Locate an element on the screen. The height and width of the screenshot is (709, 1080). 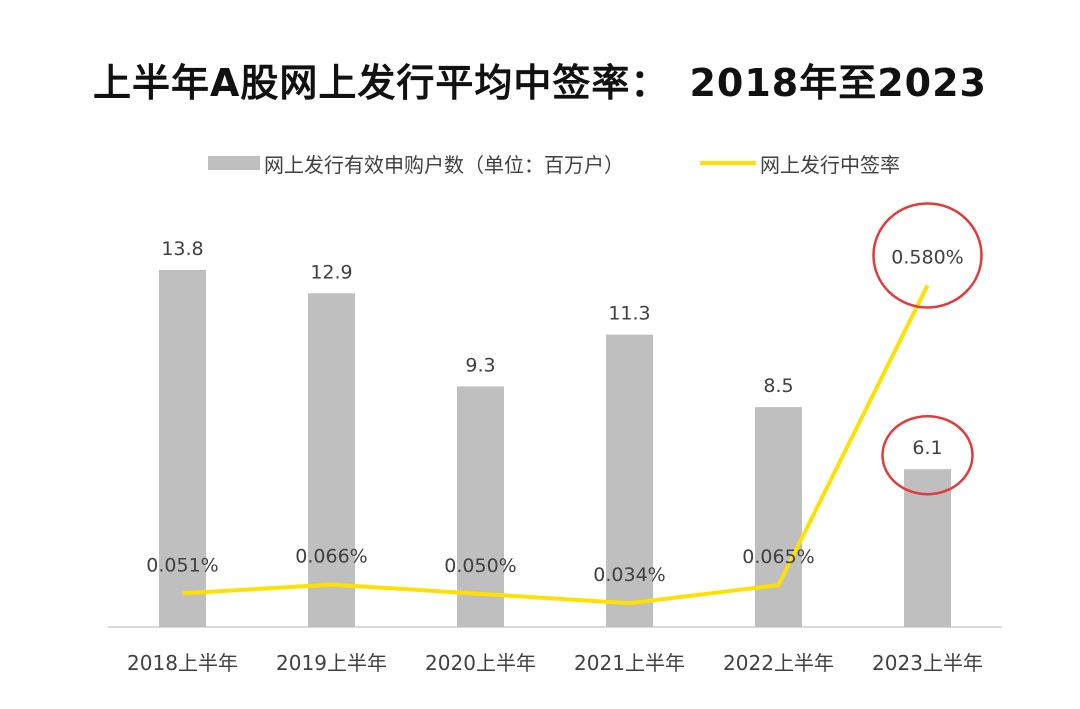
legend-item-line: 网上发行中签率 is located at coordinates (800, 163).